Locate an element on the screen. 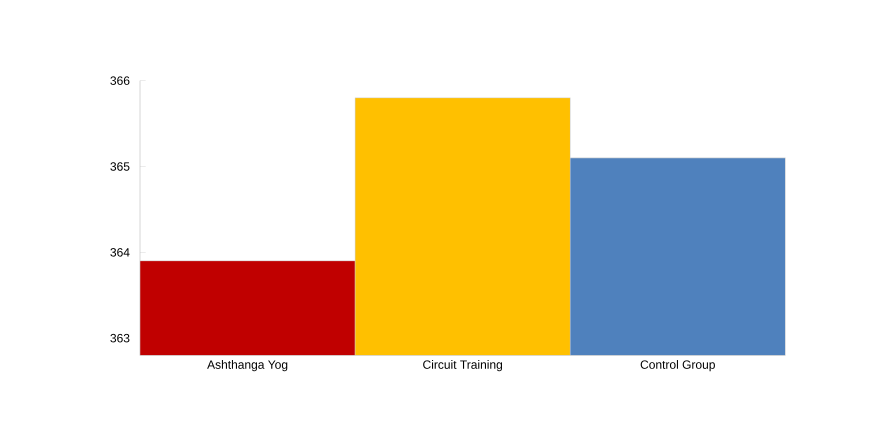 The image size is (893, 426). x-tick-label: Ashthanga Yog is located at coordinates (247, 366).